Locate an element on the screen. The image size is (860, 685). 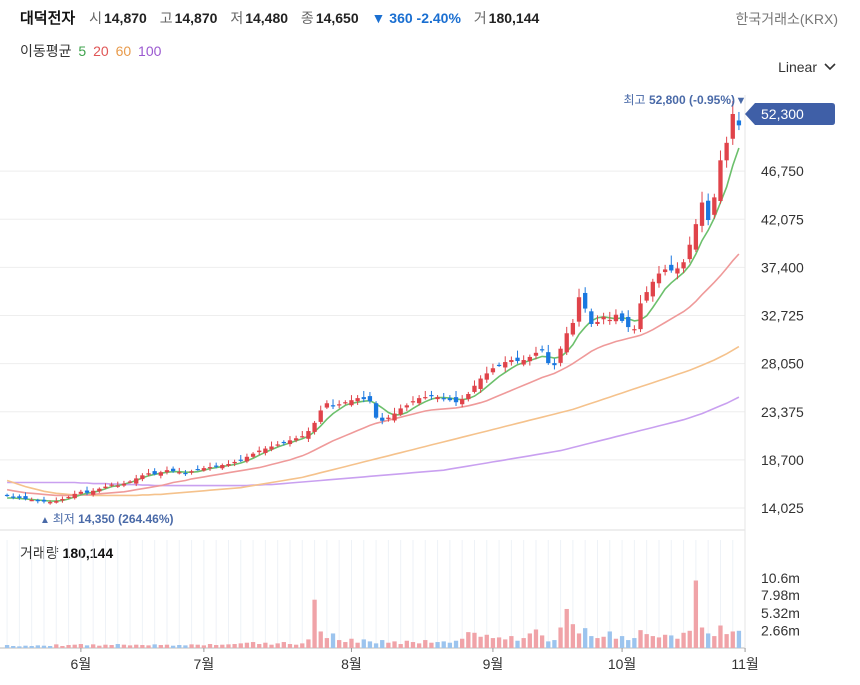
down-triangle-icon: ▼ is located at coordinates (378, 18).